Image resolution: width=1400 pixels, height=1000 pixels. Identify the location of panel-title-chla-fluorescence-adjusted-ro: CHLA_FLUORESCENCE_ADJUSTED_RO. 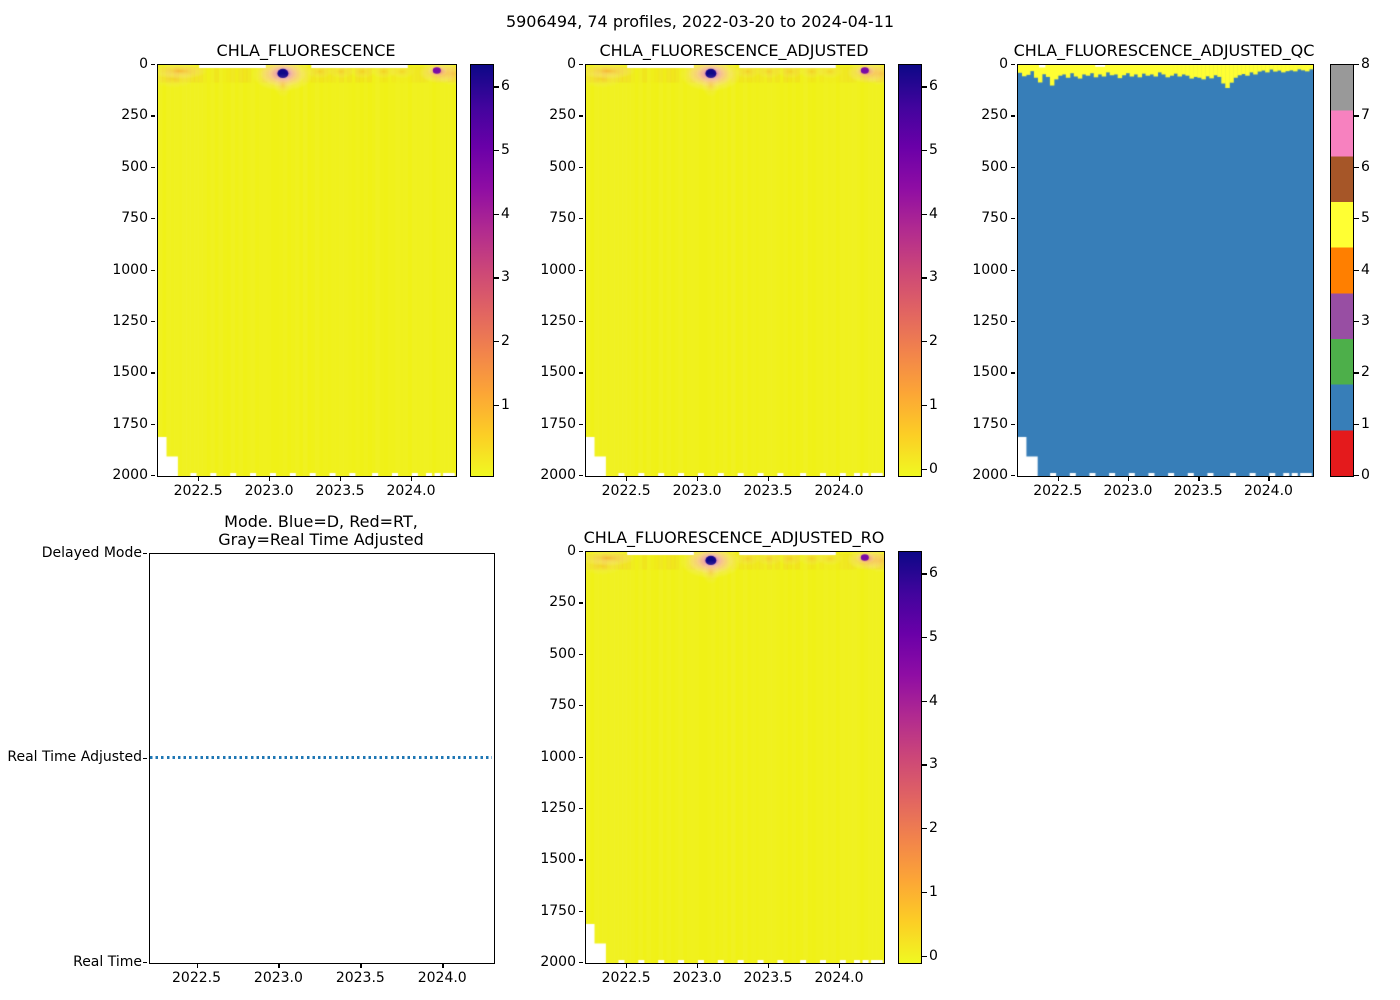
(734, 537).